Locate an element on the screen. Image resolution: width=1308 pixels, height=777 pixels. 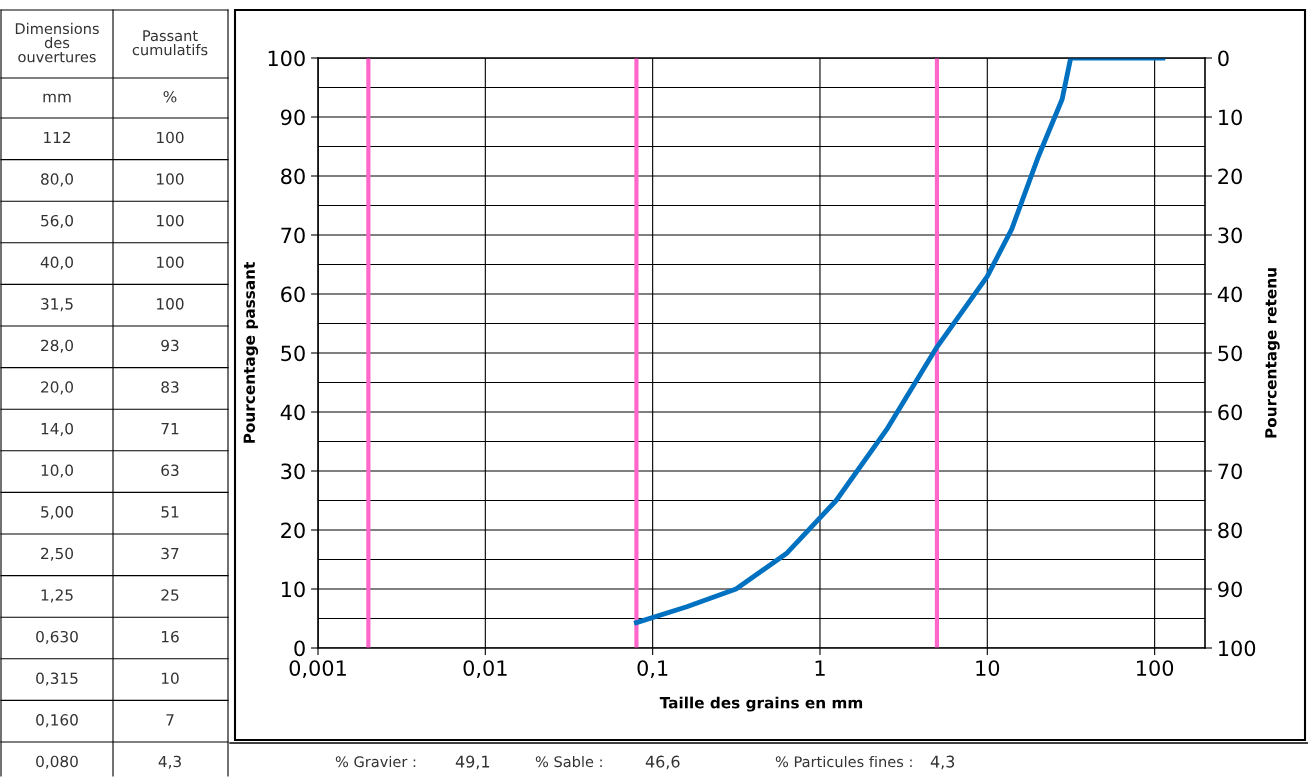
text: % Sable : is located at coordinates (568, 761).